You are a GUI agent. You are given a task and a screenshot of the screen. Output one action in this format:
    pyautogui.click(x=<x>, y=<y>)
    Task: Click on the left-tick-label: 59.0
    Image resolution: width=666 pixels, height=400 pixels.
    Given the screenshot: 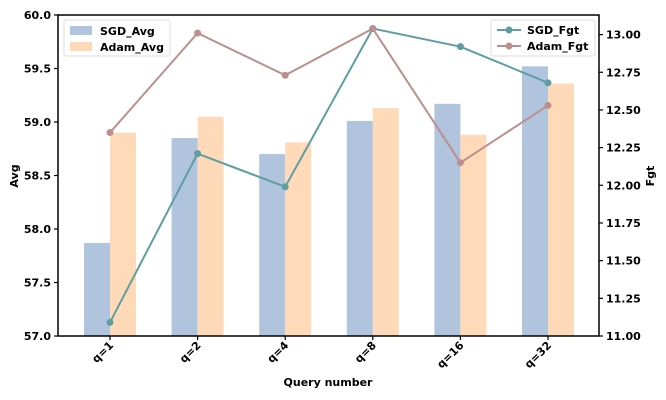 What is the action you would take?
    pyautogui.click(x=37, y=122)
    